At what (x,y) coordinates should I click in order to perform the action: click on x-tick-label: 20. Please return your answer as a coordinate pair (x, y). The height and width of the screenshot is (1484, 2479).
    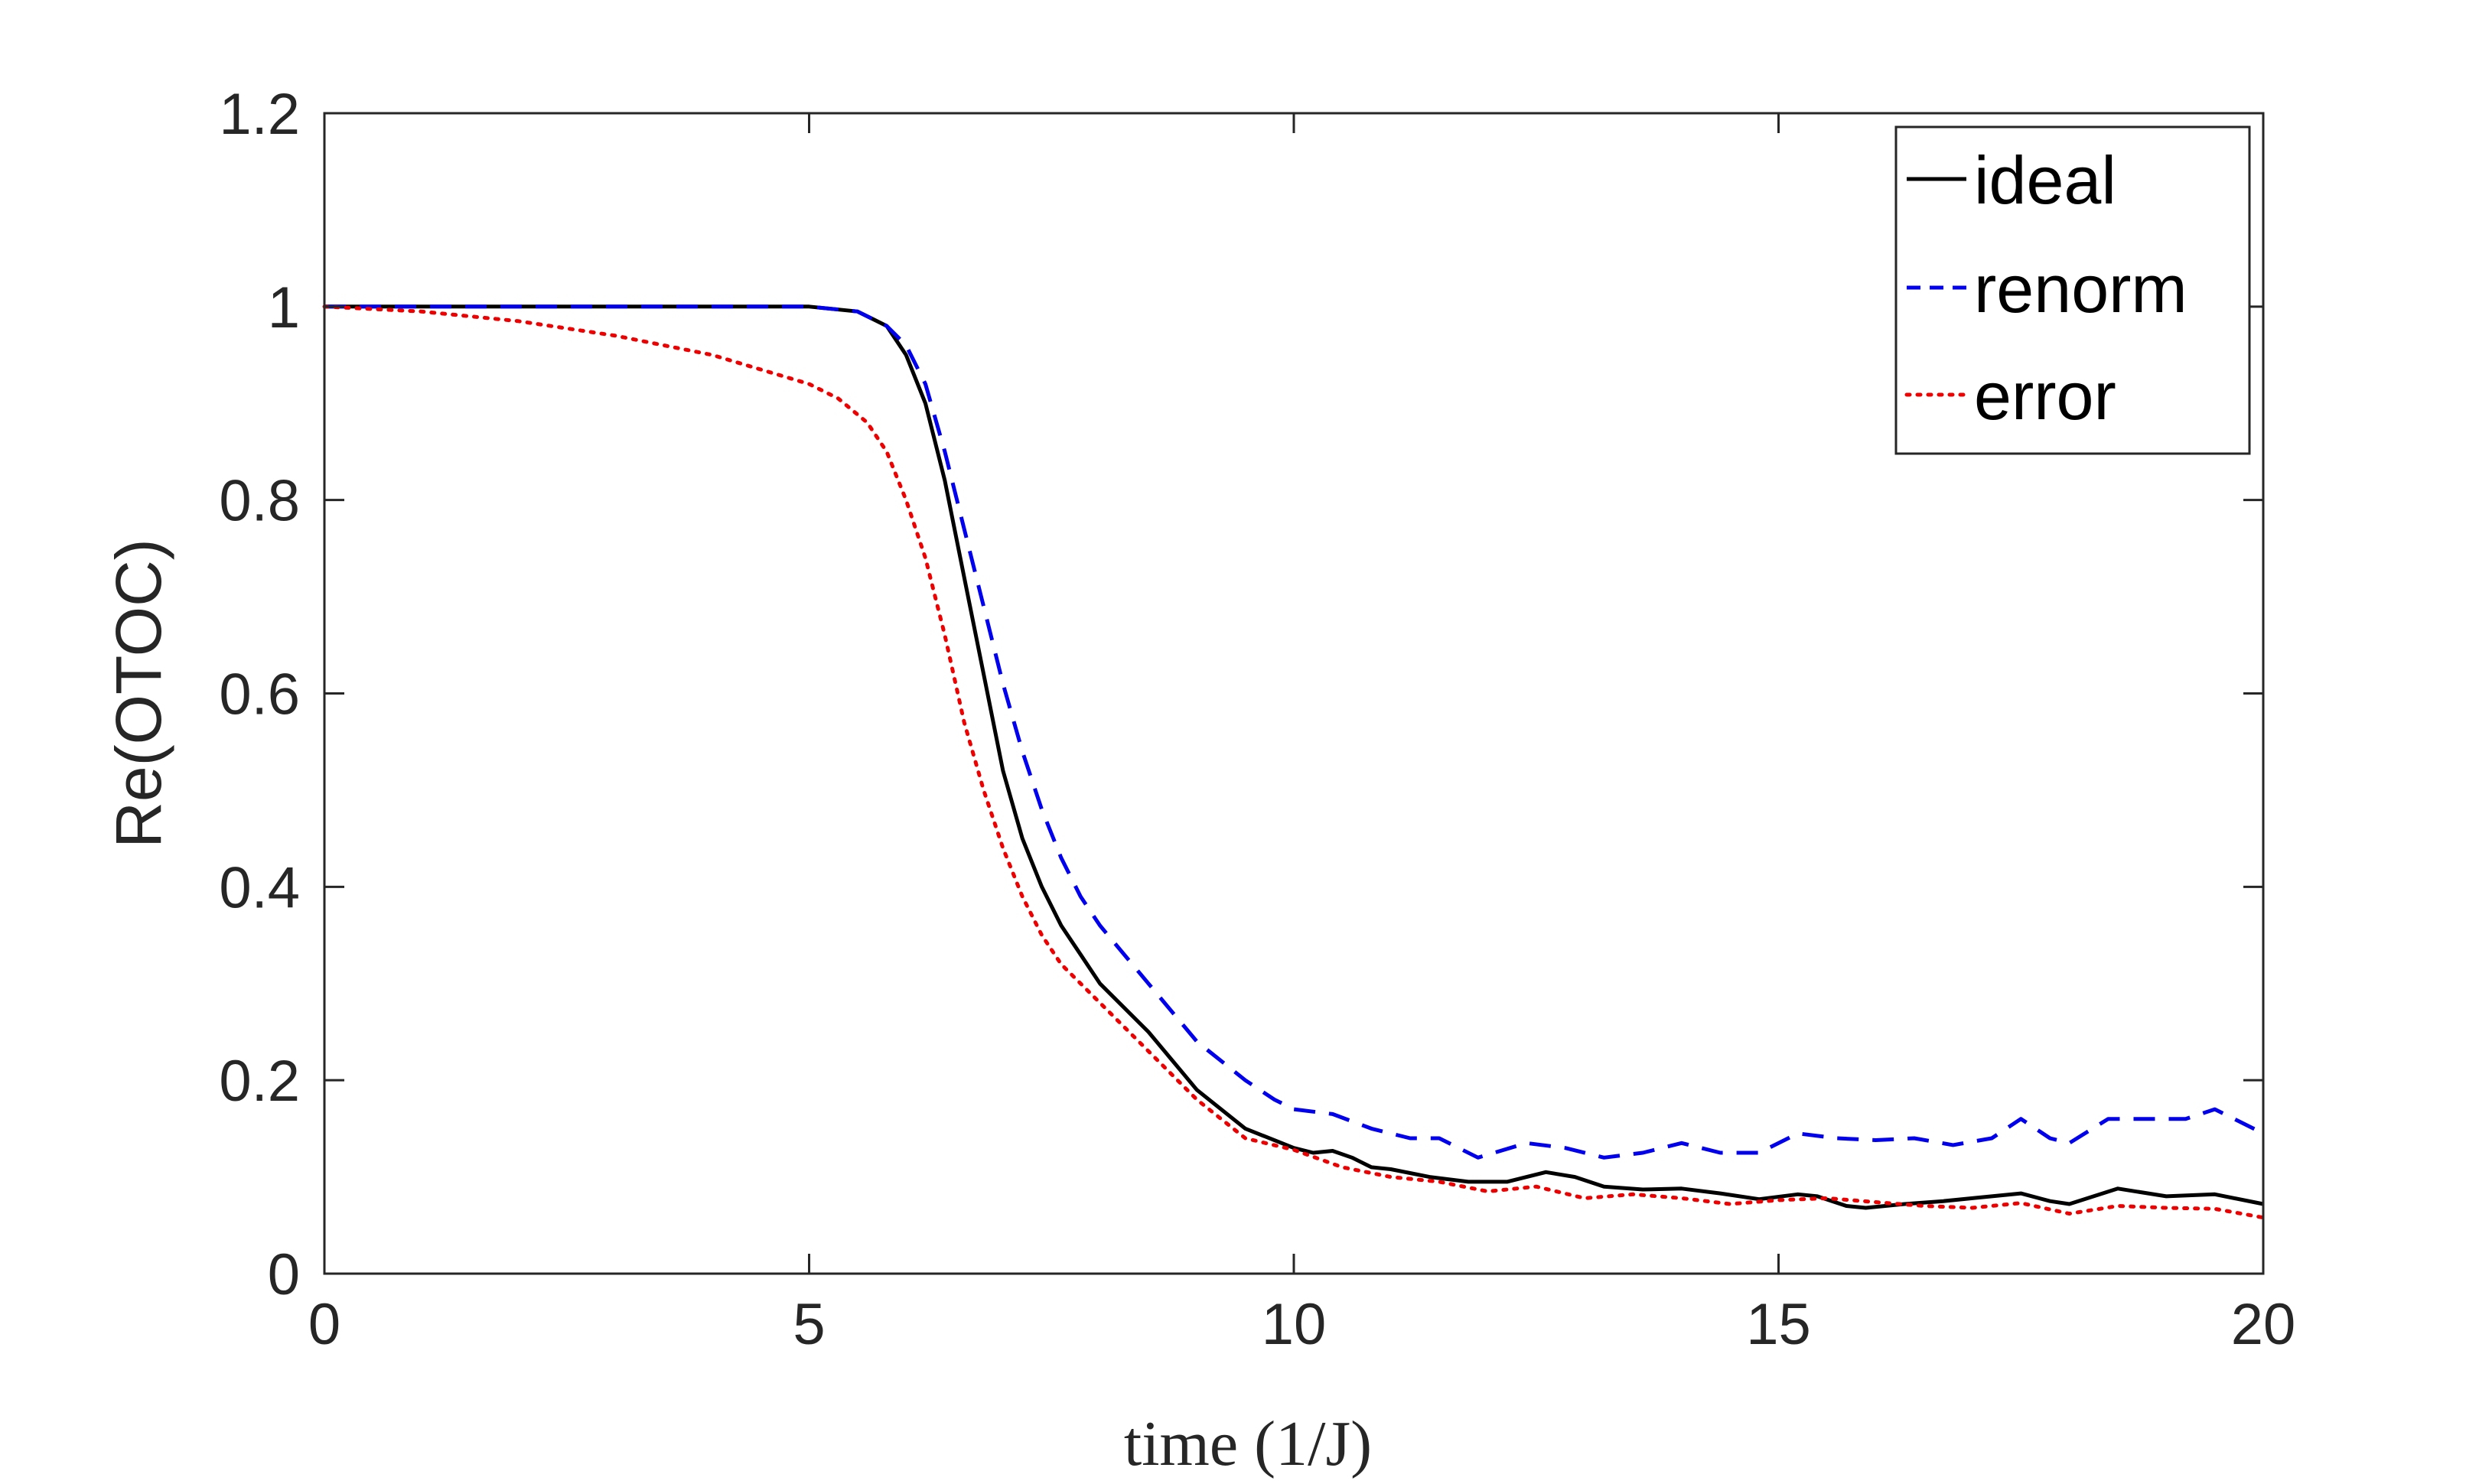
    Looking at the image, I should click on (2263, 1324).